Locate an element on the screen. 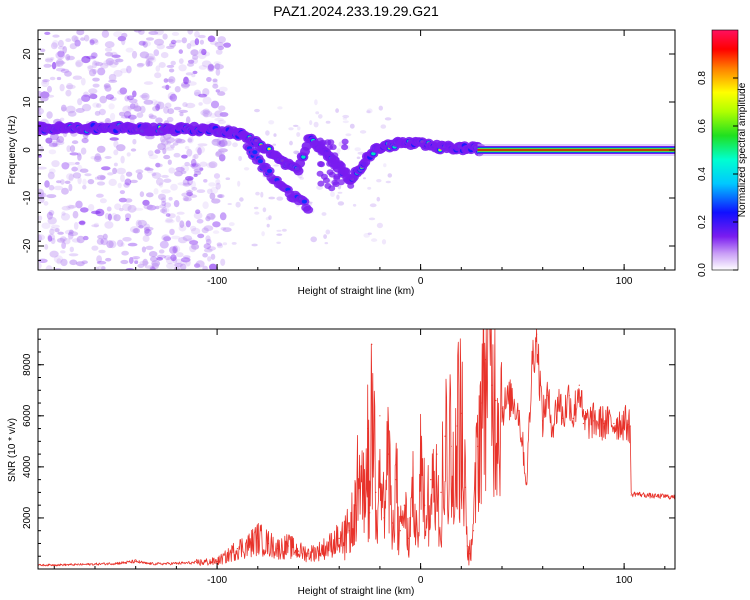 This screenshot has width=750, height=600. spectrogram-x-tick-label: -100 is located at coordinates (217, 281).